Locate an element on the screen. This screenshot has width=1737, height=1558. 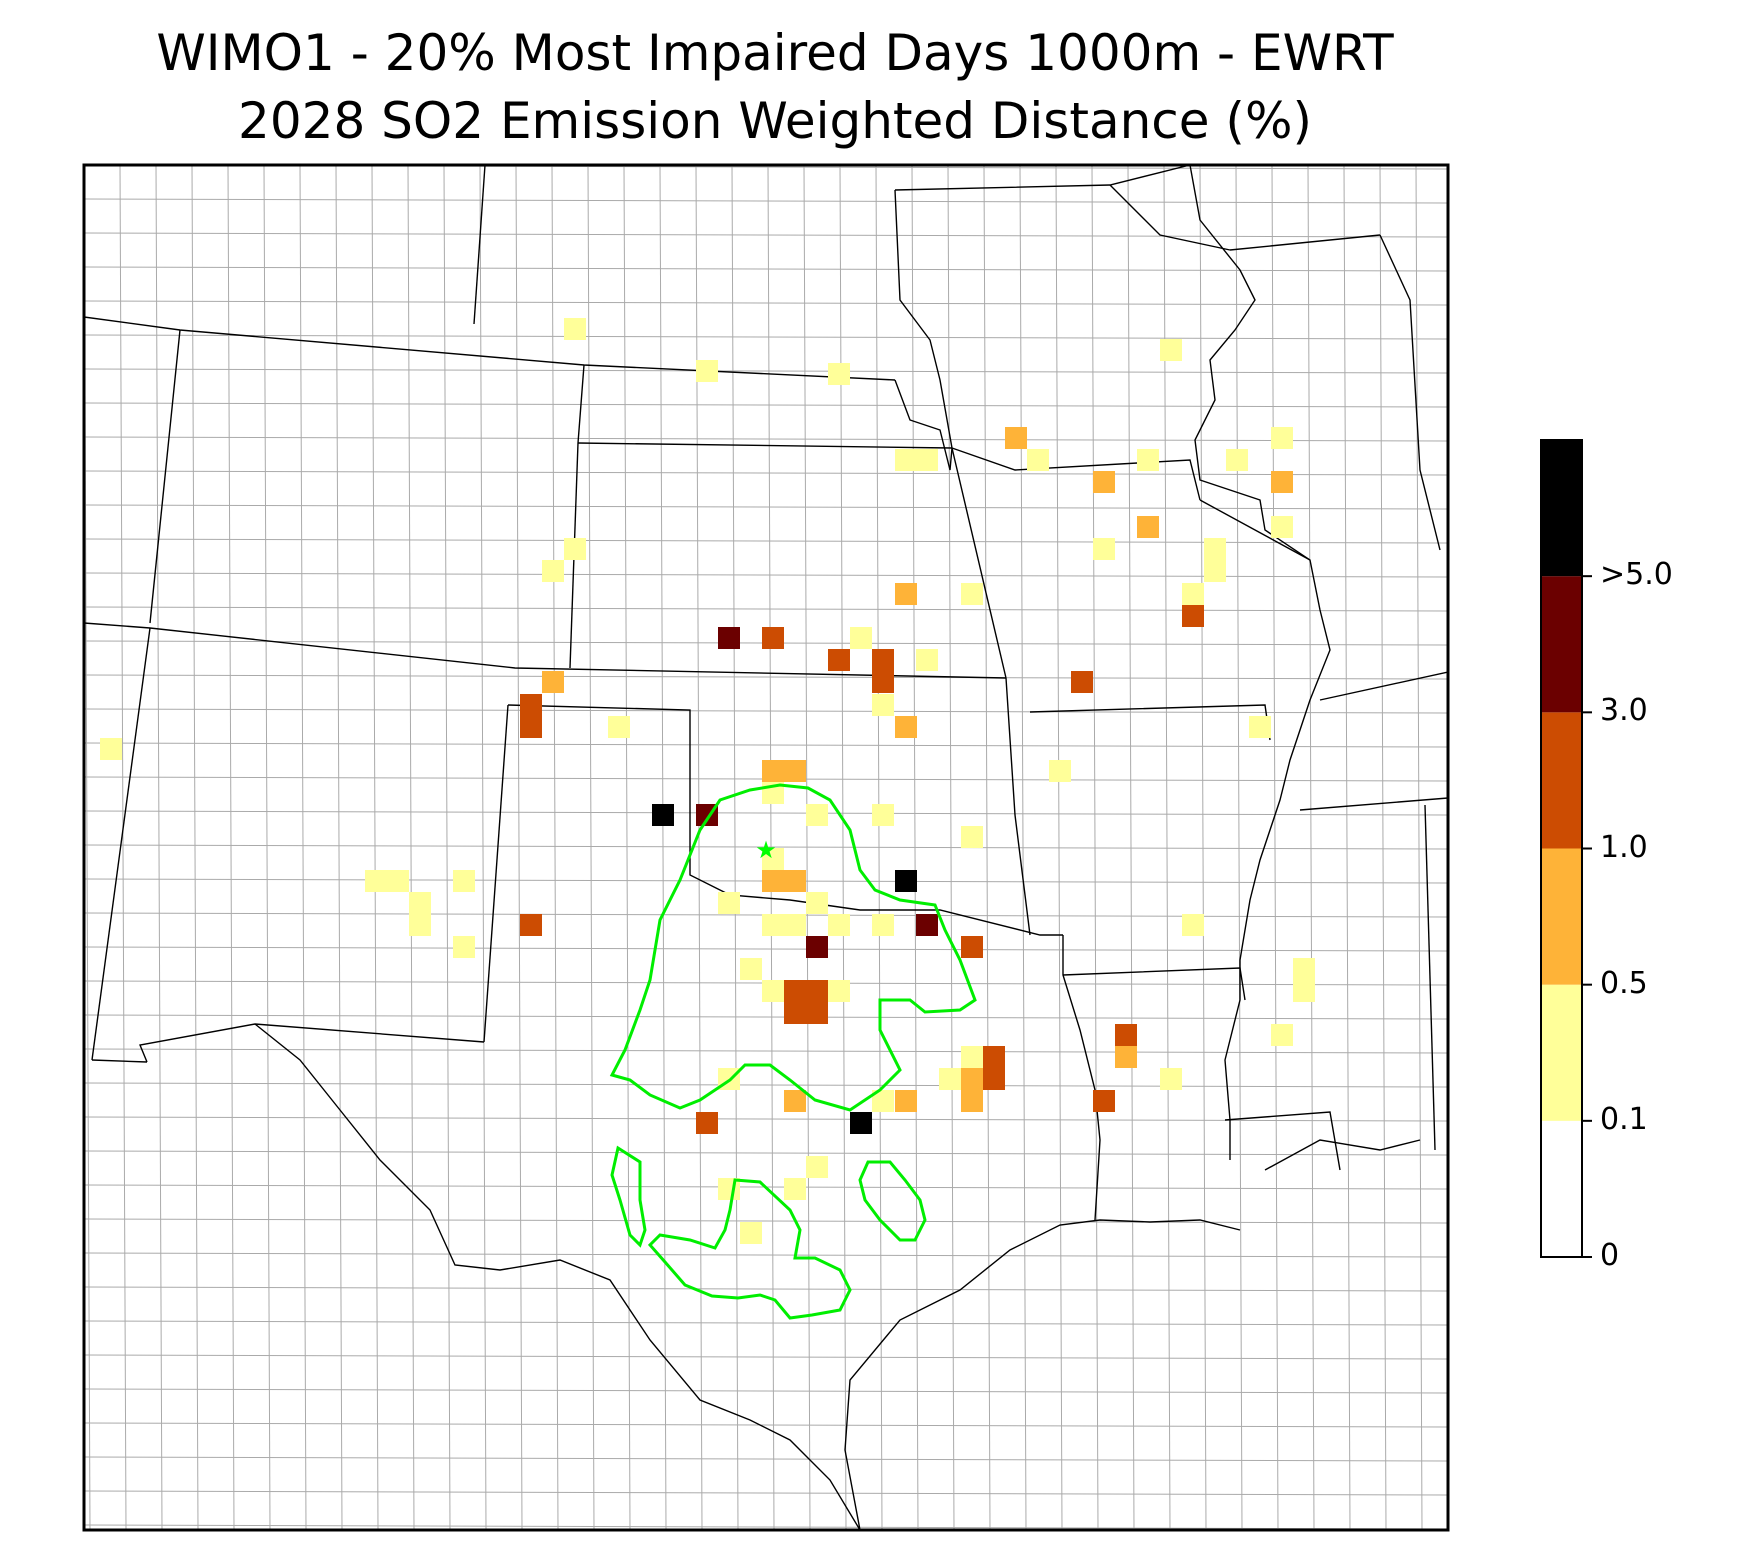
colorbar is located at coordinates (1566, 848).